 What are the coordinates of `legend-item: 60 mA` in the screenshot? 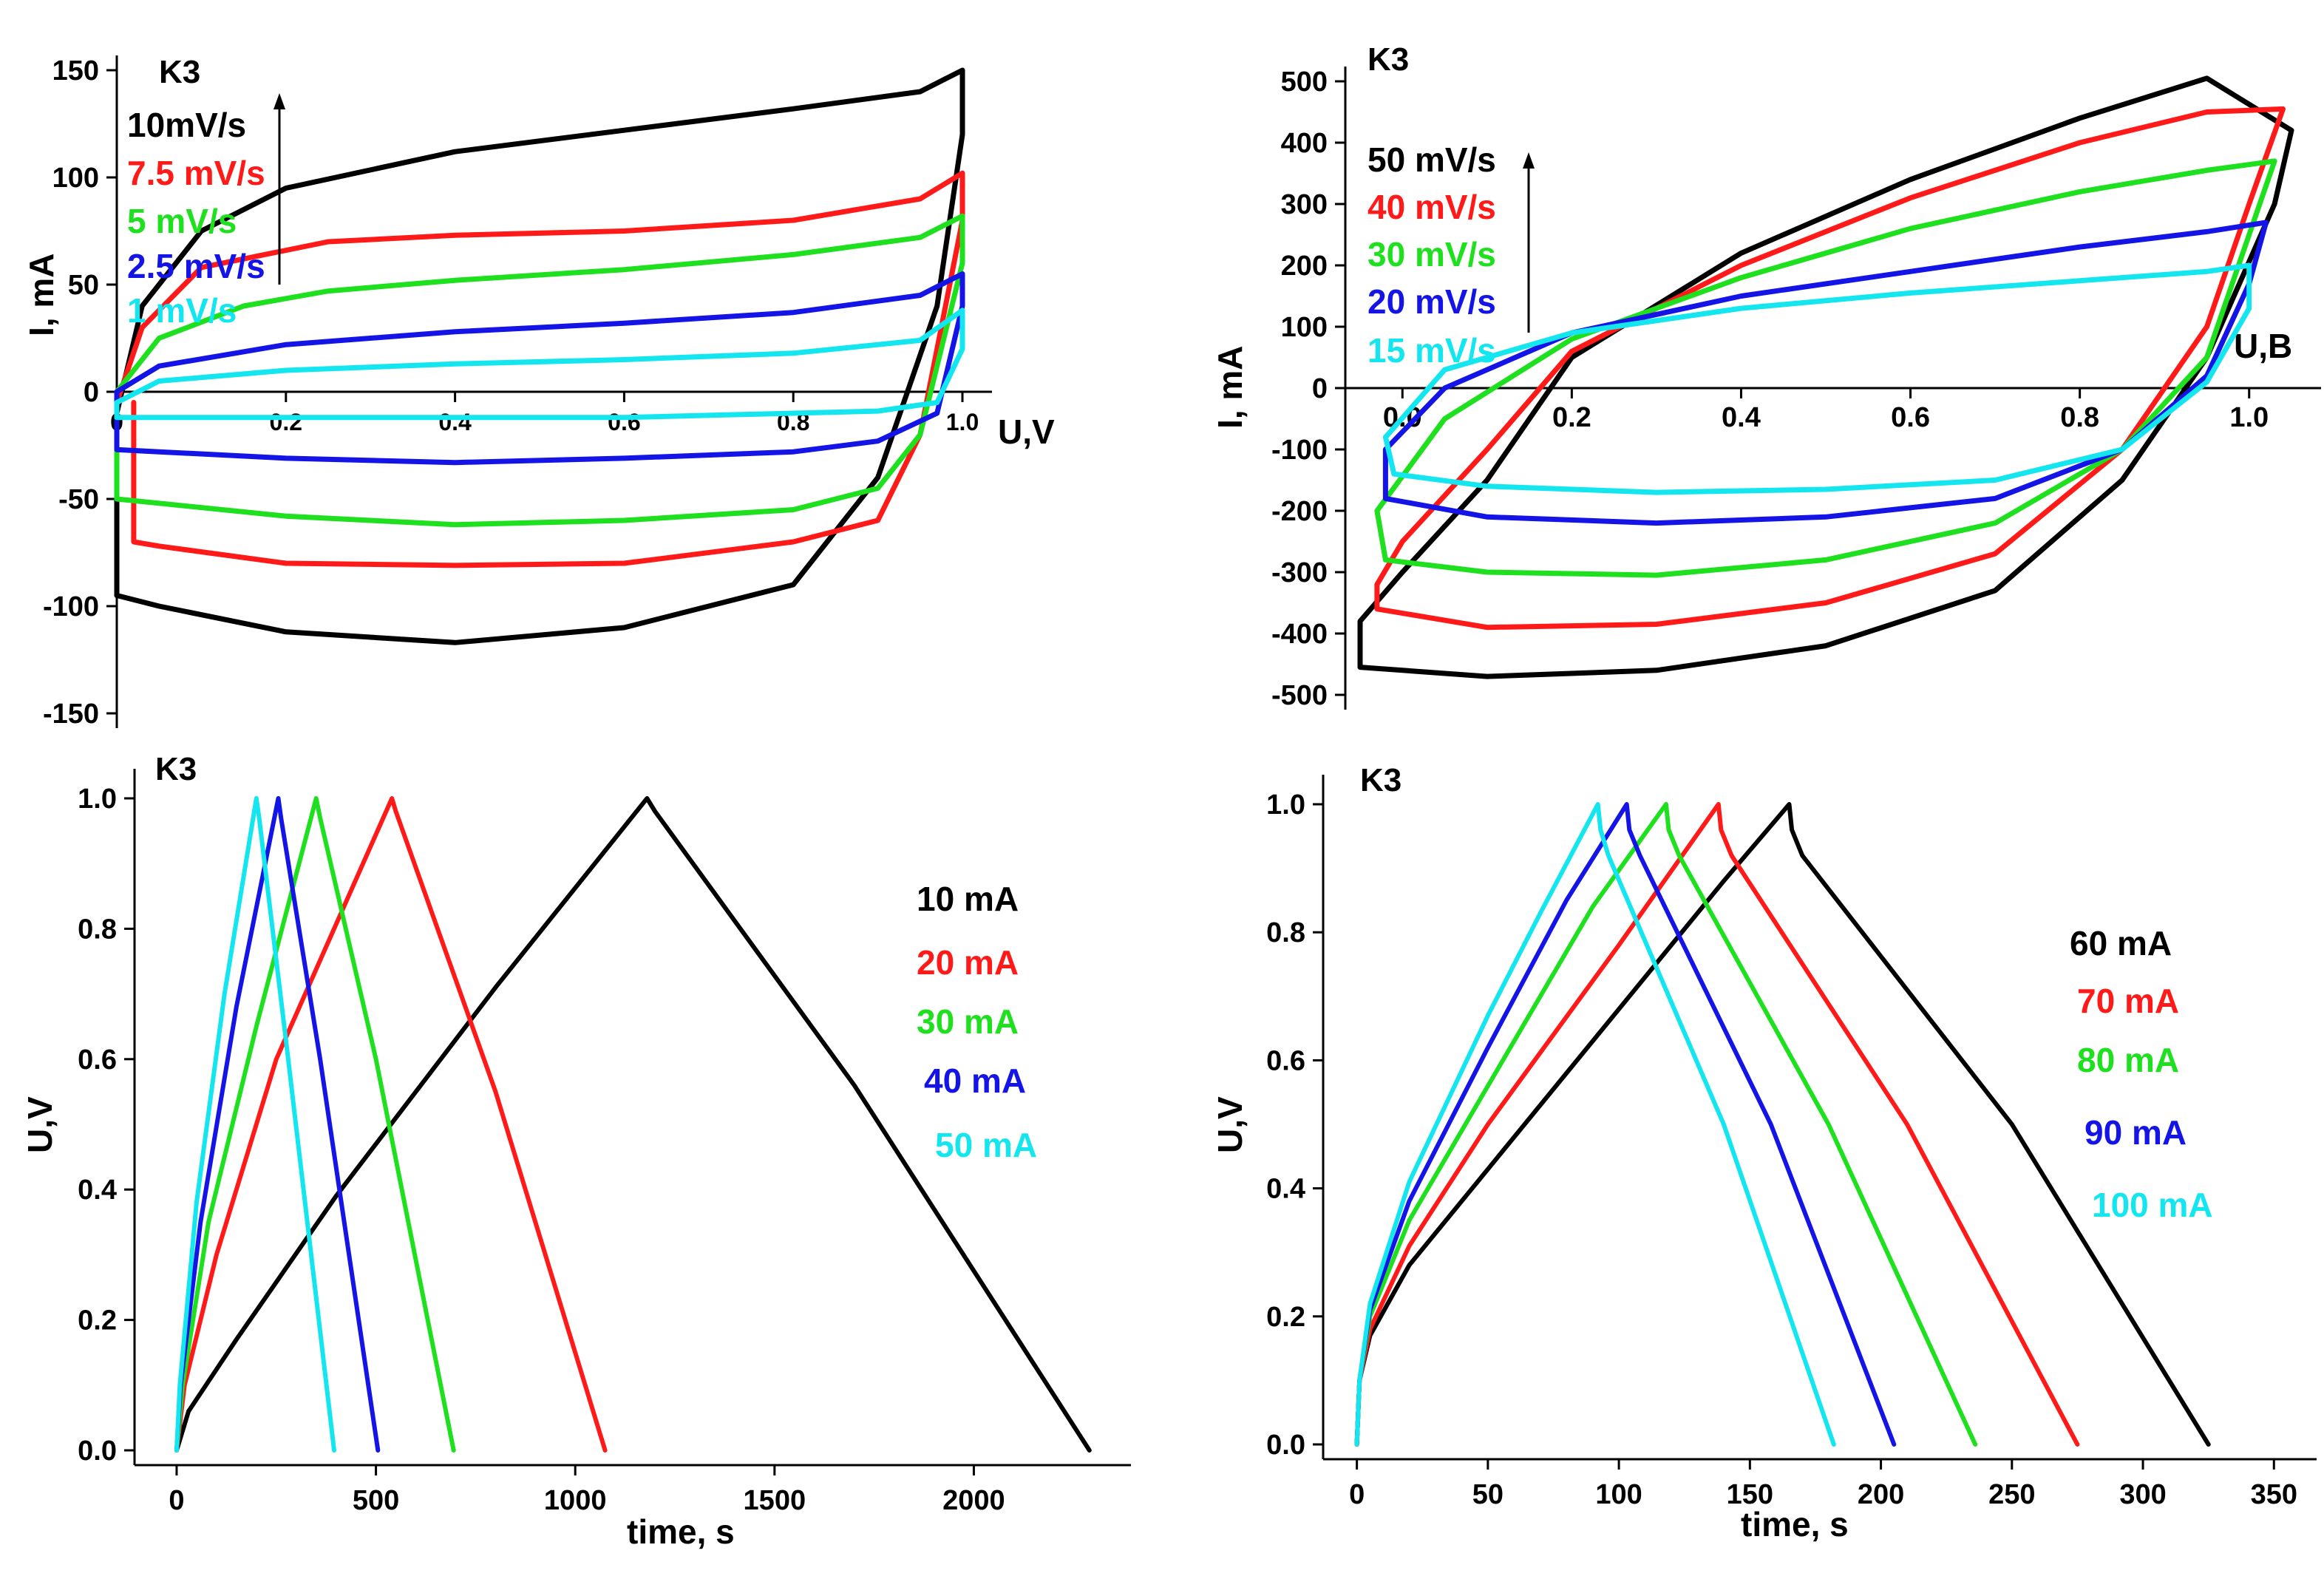 It's located at (2121, 943).